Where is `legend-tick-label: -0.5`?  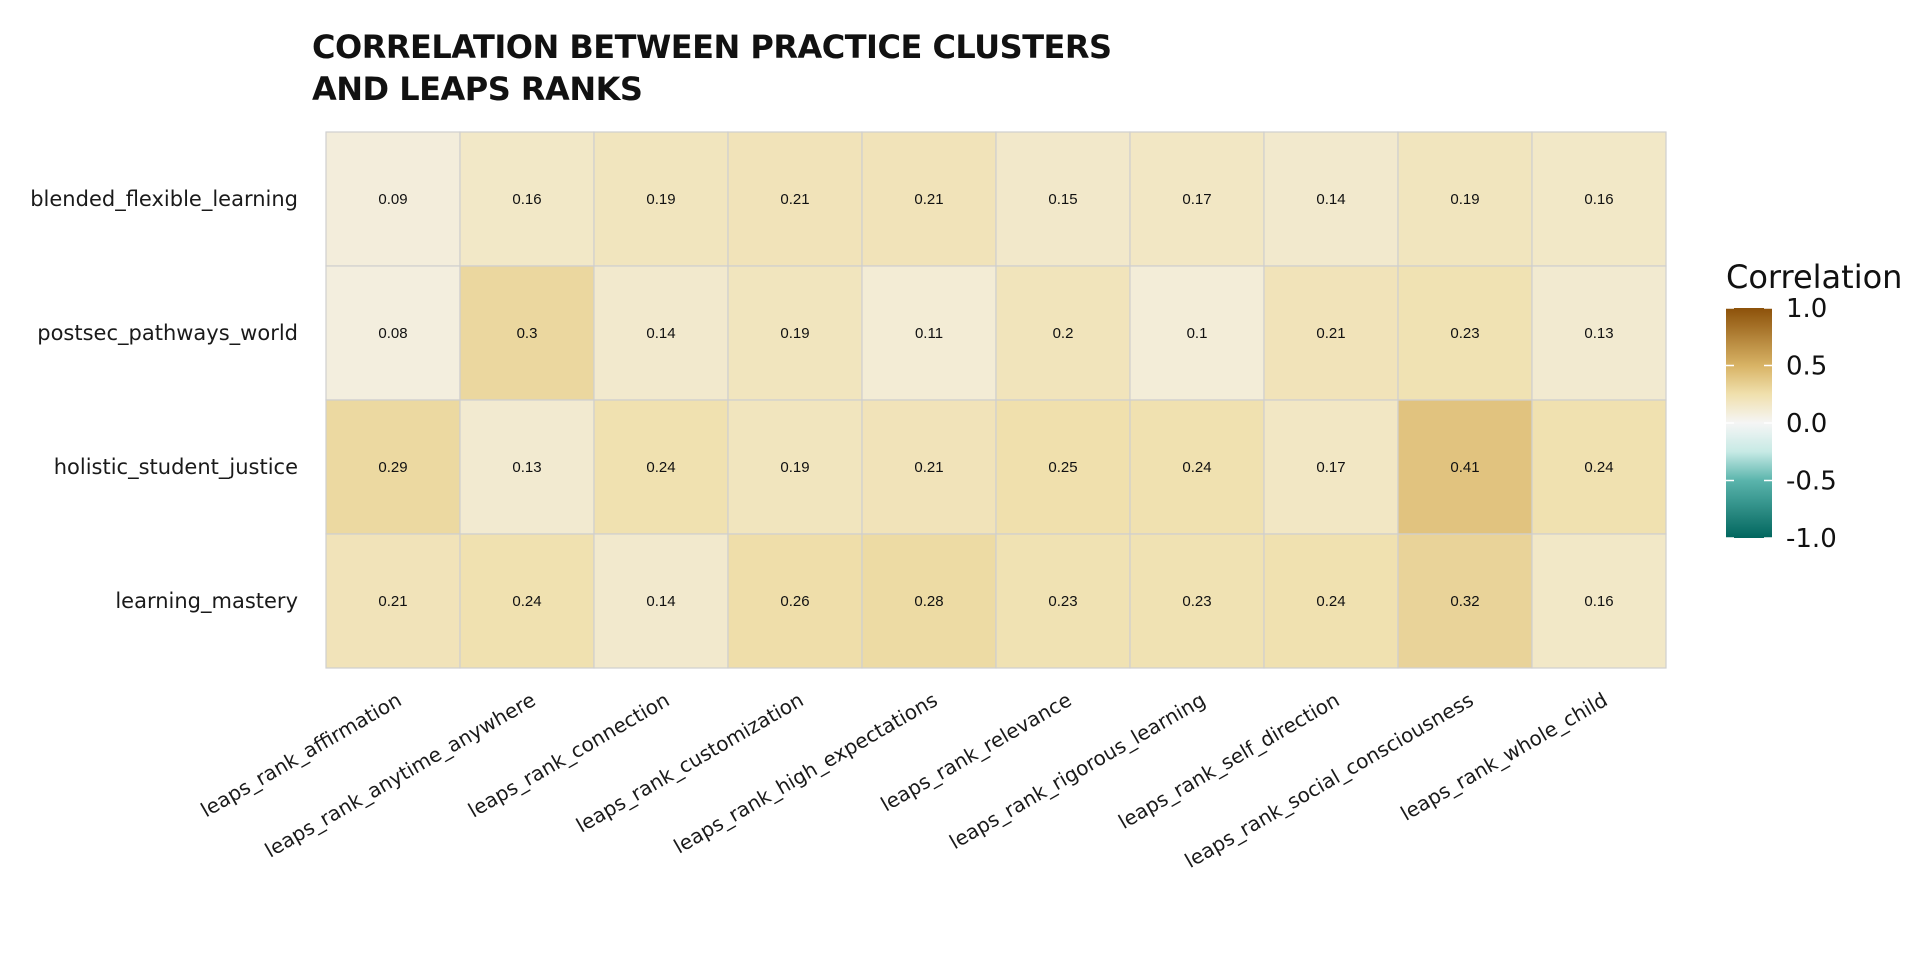 legend-tick-label: -0.5 is located at coordinates (1811, 482).